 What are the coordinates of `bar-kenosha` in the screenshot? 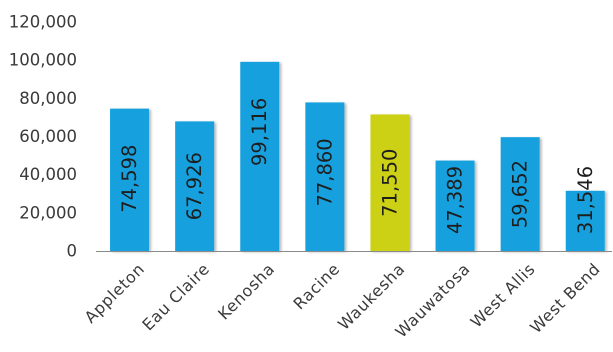 It's located at (260, 156).